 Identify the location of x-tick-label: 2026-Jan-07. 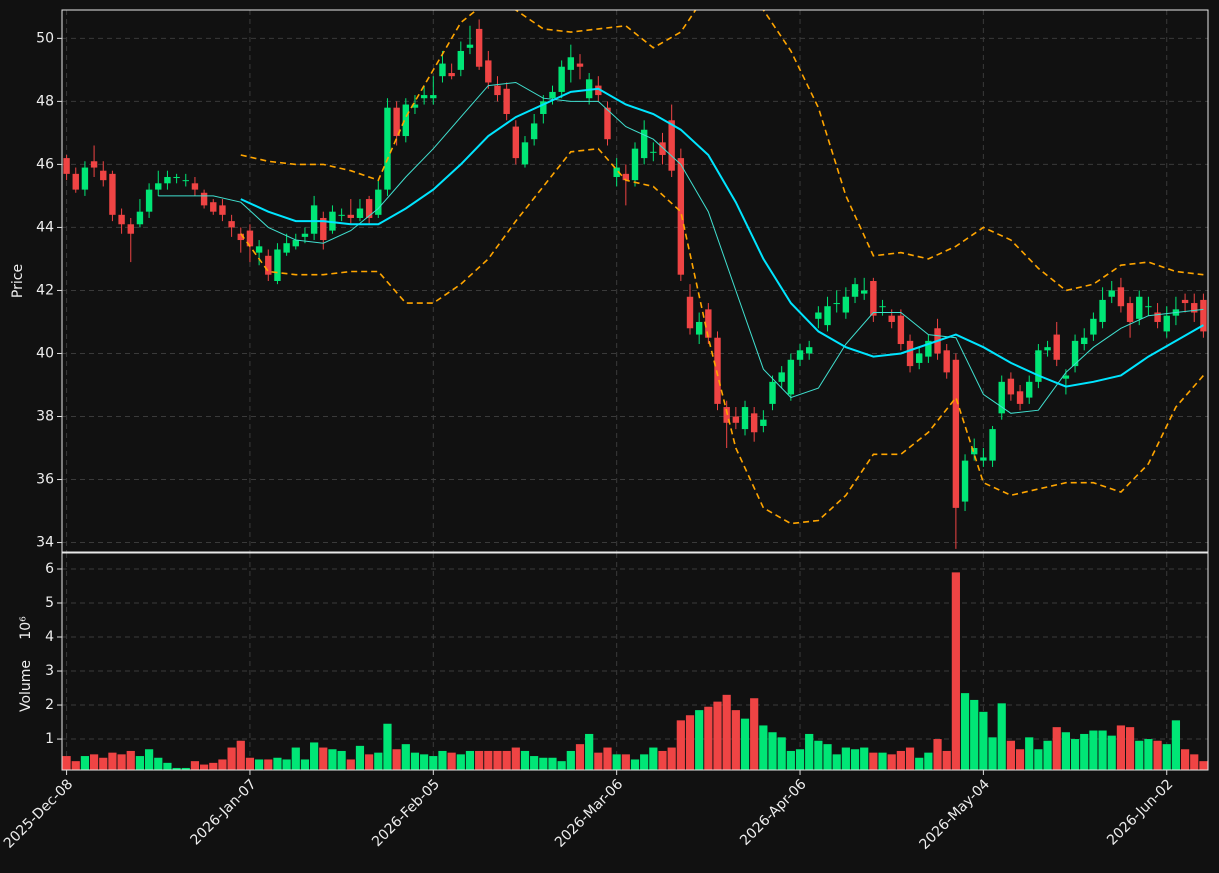
(224, 812).